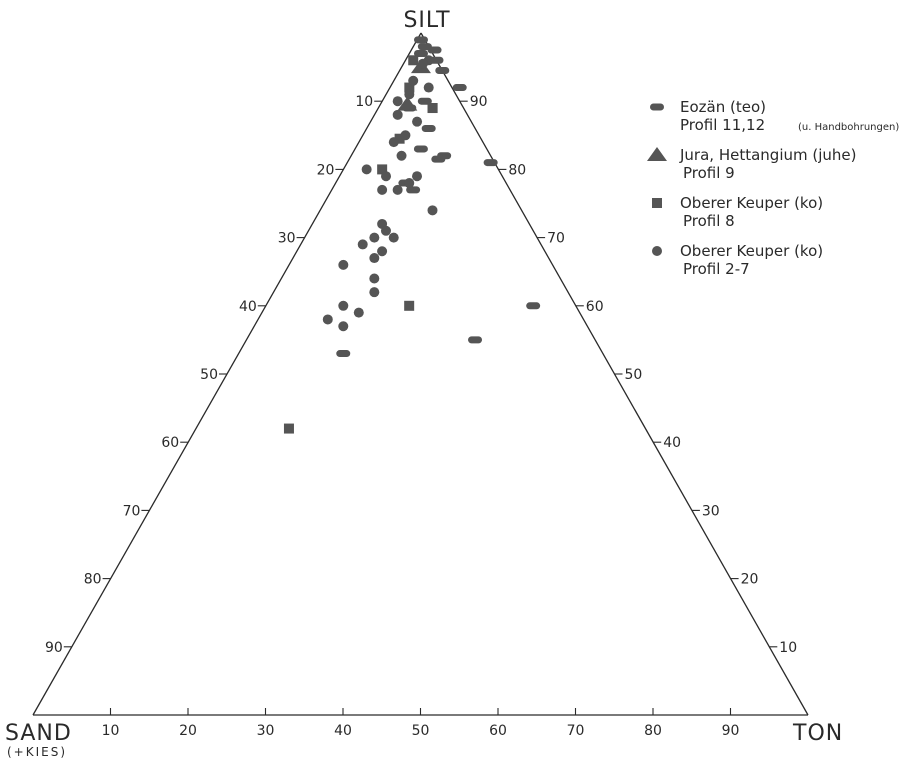 The width and height of the screenshot is (911, 763). What do you see at coordinates (287, 239) in the screenshot?
I see `tick-label-left: 30` at bounding box center [287, 239].